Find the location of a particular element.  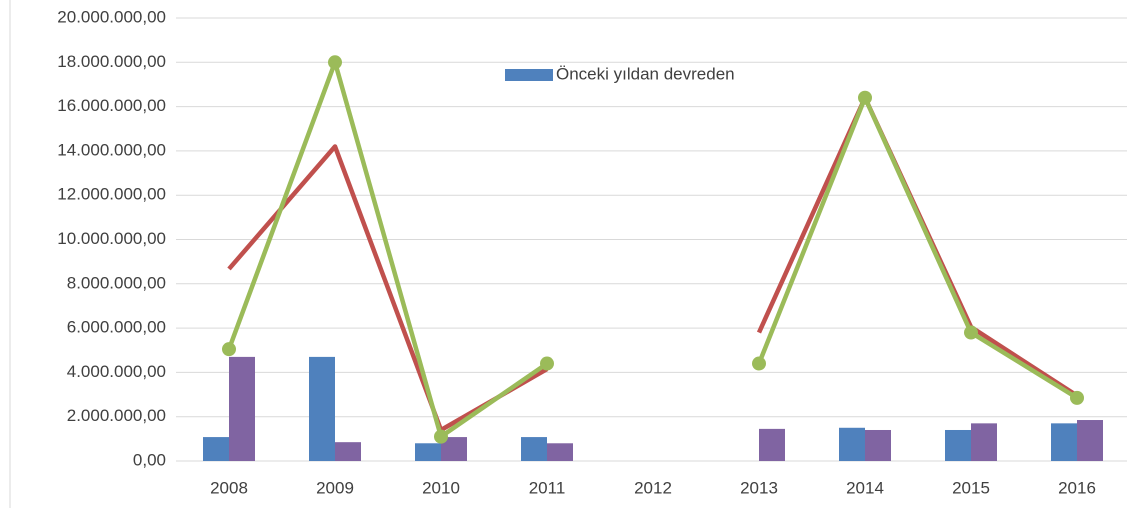

y-tick-label: 6.000.000,00 is located at coordinates (116, 327).